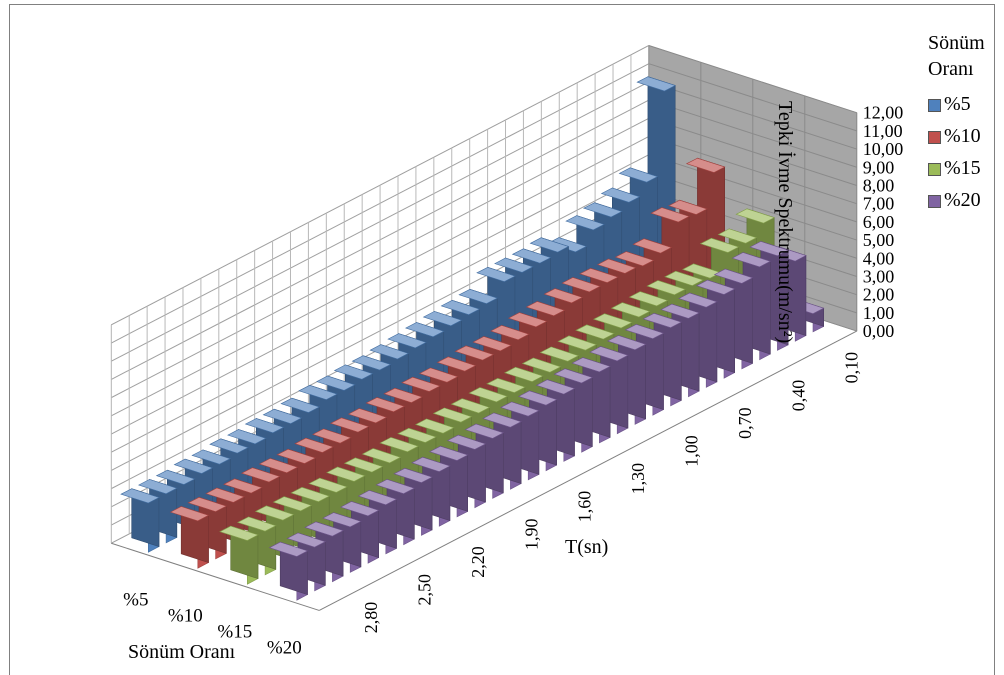 Image resolution: width=1004 pixels, height=675 pixels. What do you see at coordinates (879, 204) in the screenshot?
I see `y-tick-label: 7,00` at bounding box center [879, 204].